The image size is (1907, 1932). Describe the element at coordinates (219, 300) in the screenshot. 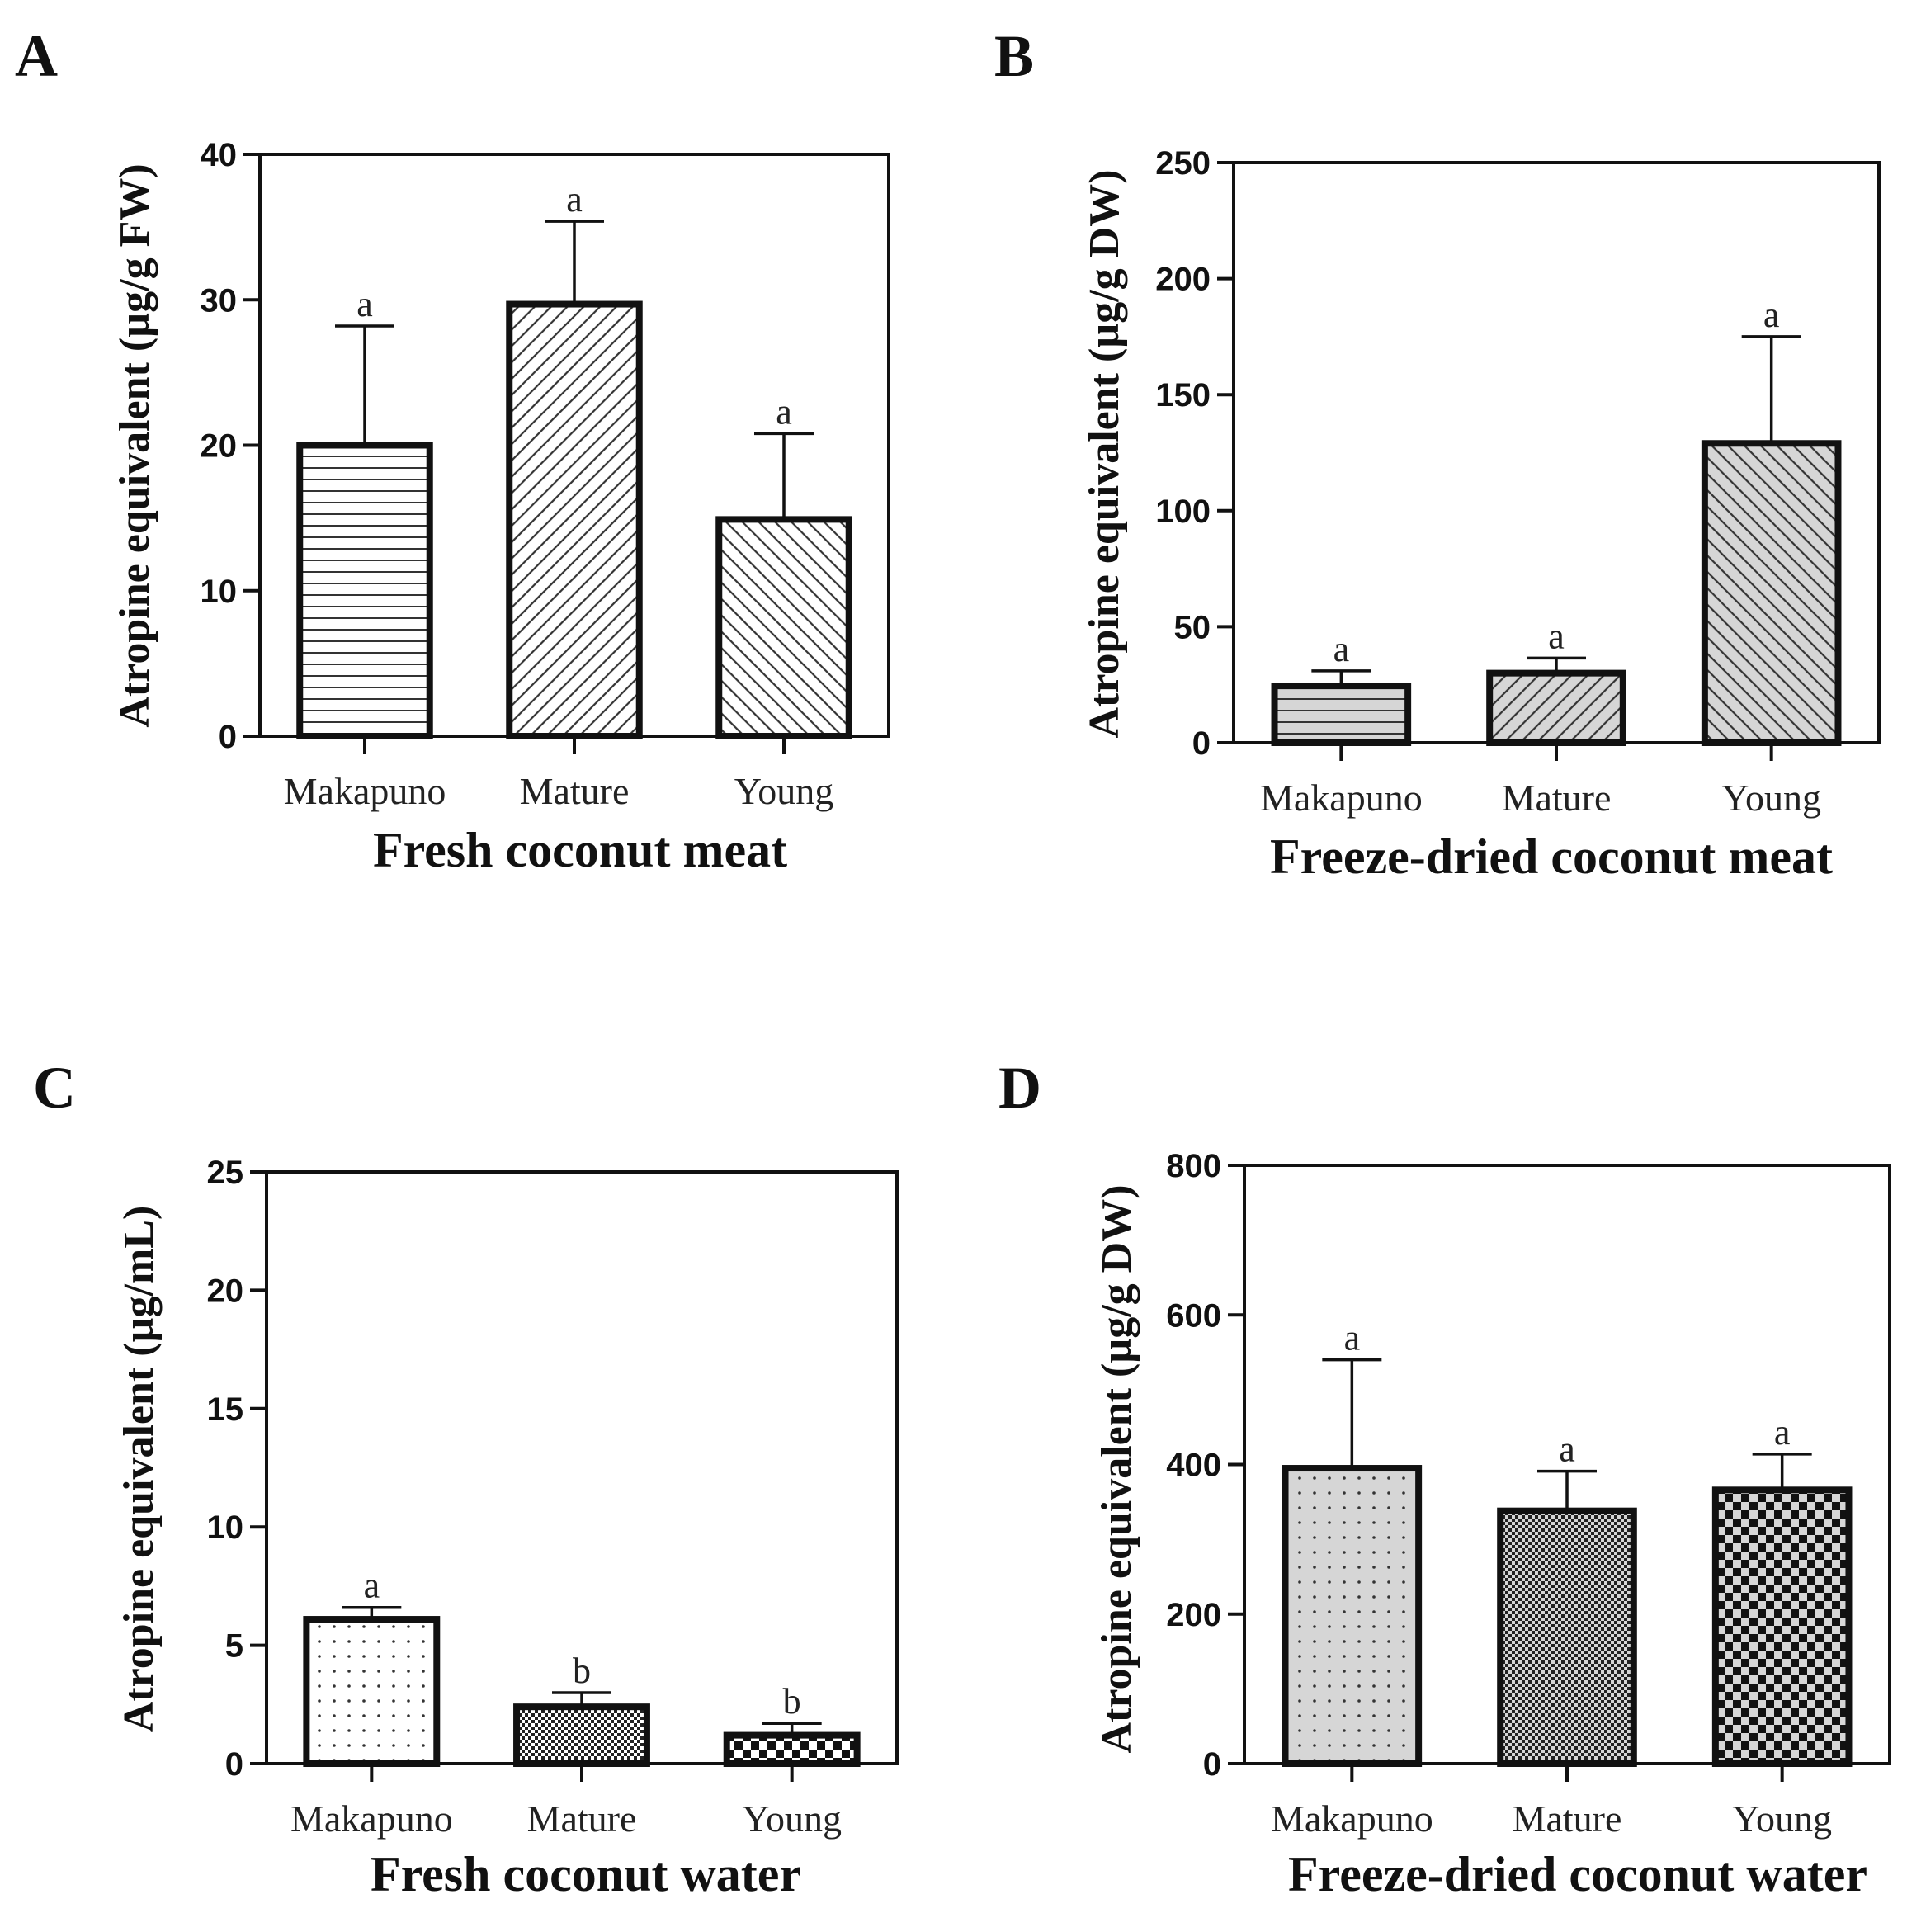

I see `y-tick-label: 30` at that location.